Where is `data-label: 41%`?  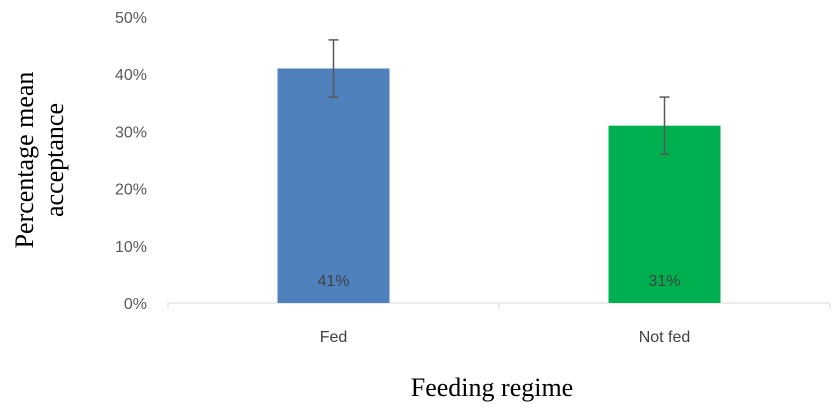 data-label: 41% is located at coordinates (333, 281).